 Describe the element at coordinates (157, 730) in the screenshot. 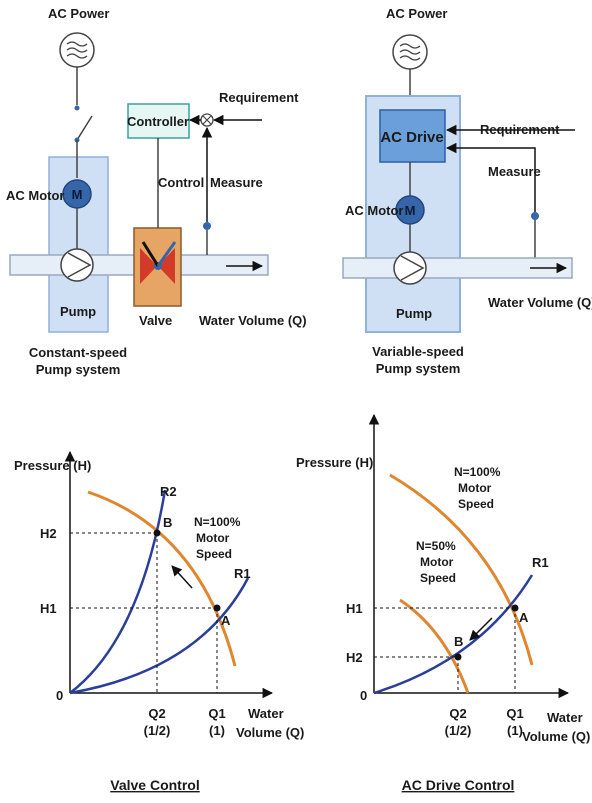

I see `left-q2-sub-label: (1/2)` at that location.